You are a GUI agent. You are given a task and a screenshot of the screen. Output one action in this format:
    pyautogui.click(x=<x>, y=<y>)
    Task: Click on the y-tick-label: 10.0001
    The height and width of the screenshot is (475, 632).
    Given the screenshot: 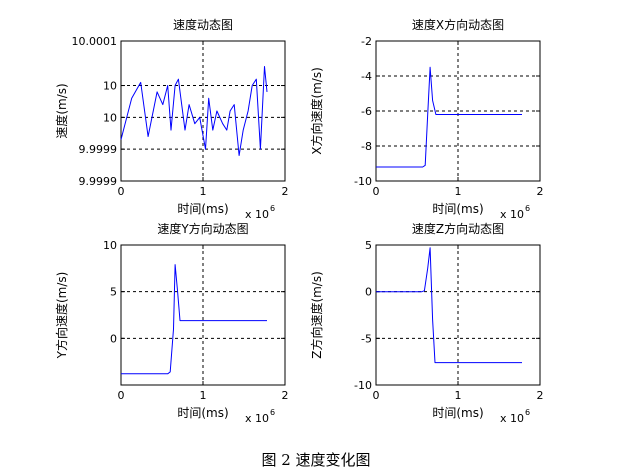 What is the action you would take?
    pyautogui.click(x=95, y=41)
    